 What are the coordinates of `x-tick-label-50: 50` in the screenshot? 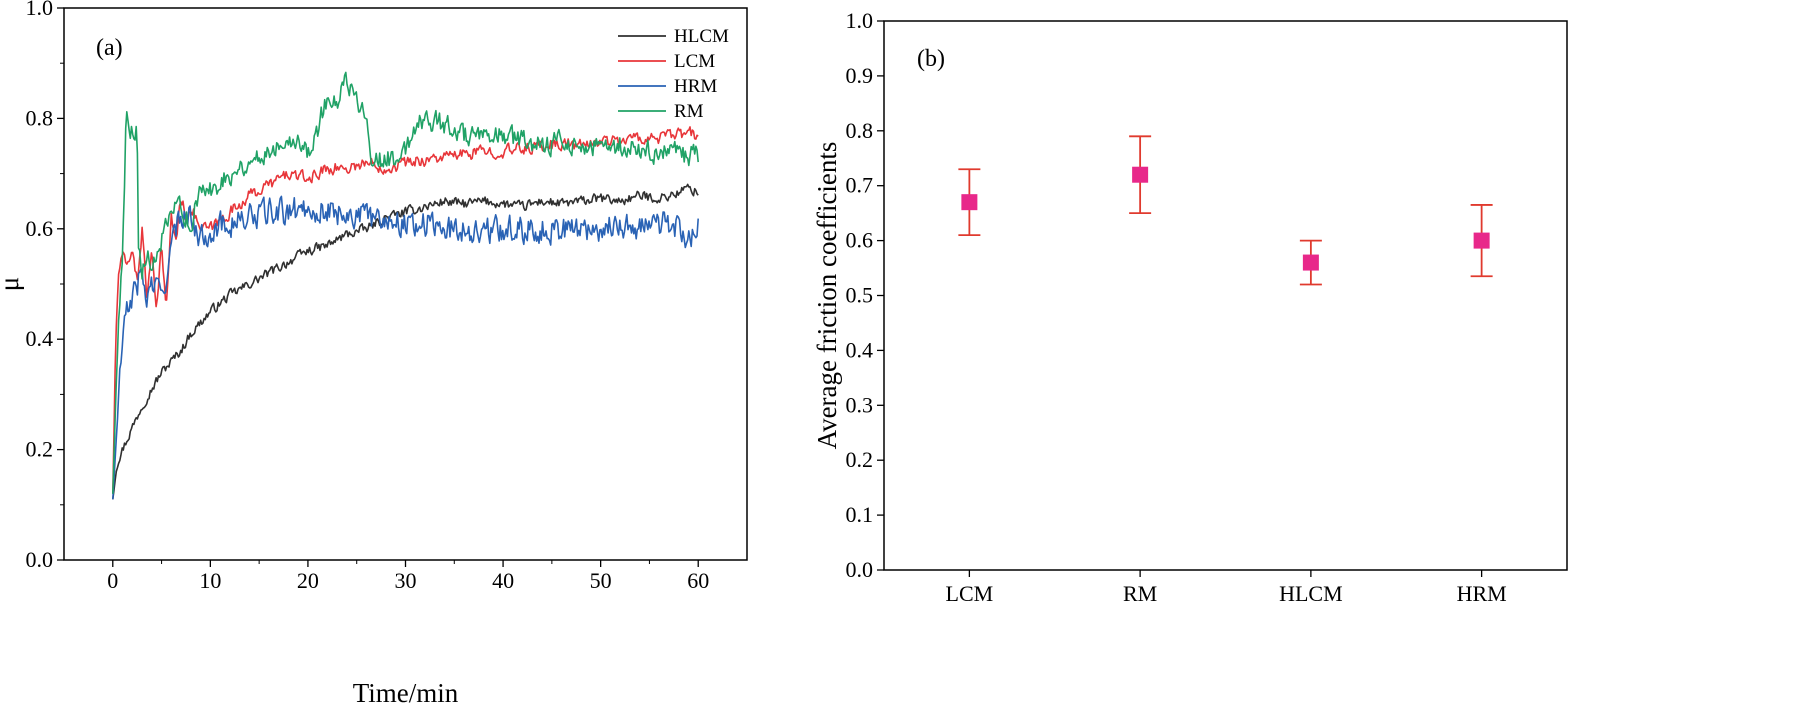 It's located at (601, 580).